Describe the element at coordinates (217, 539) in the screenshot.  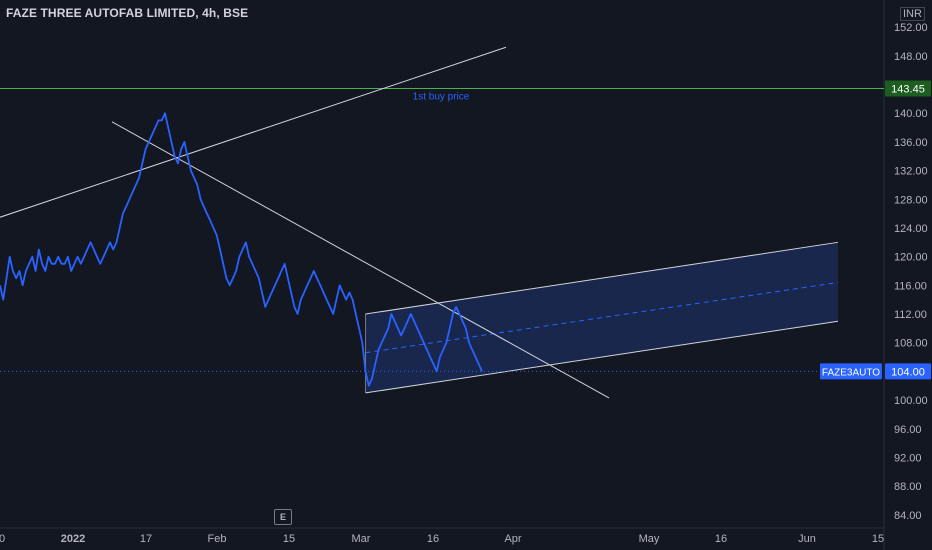
I see `x-tick-label: Feb` at that location.